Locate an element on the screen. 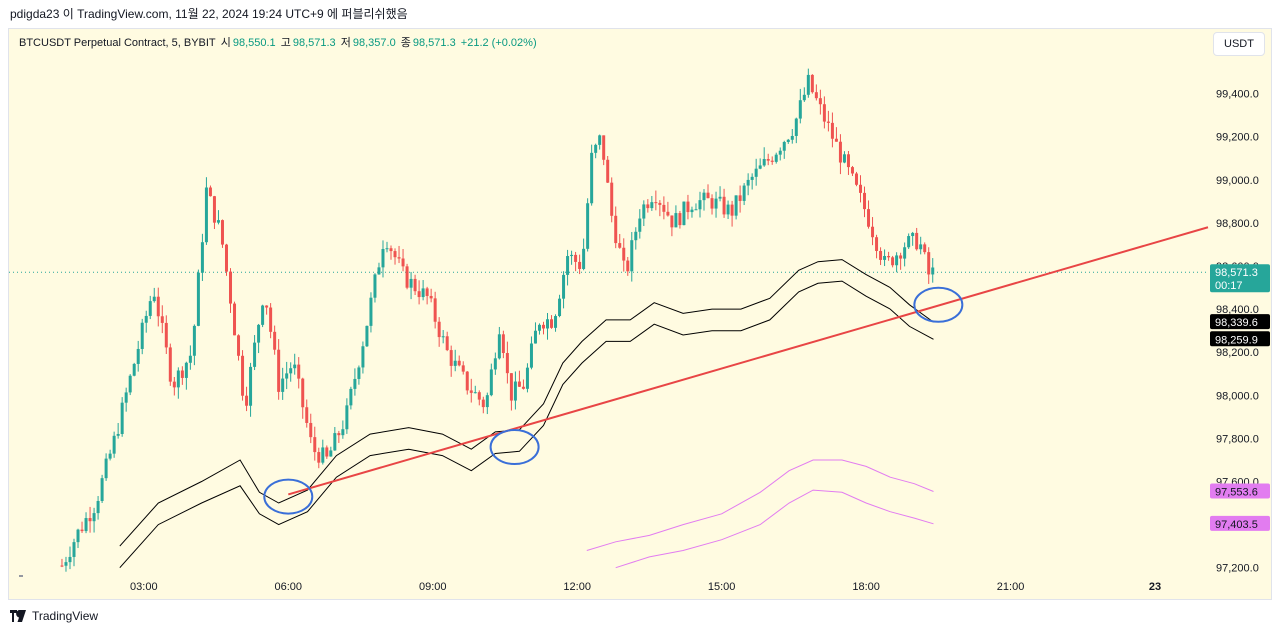 The width and height of the screenshot is (1280, 631). price-axis is located at coordinates (1239, 314).